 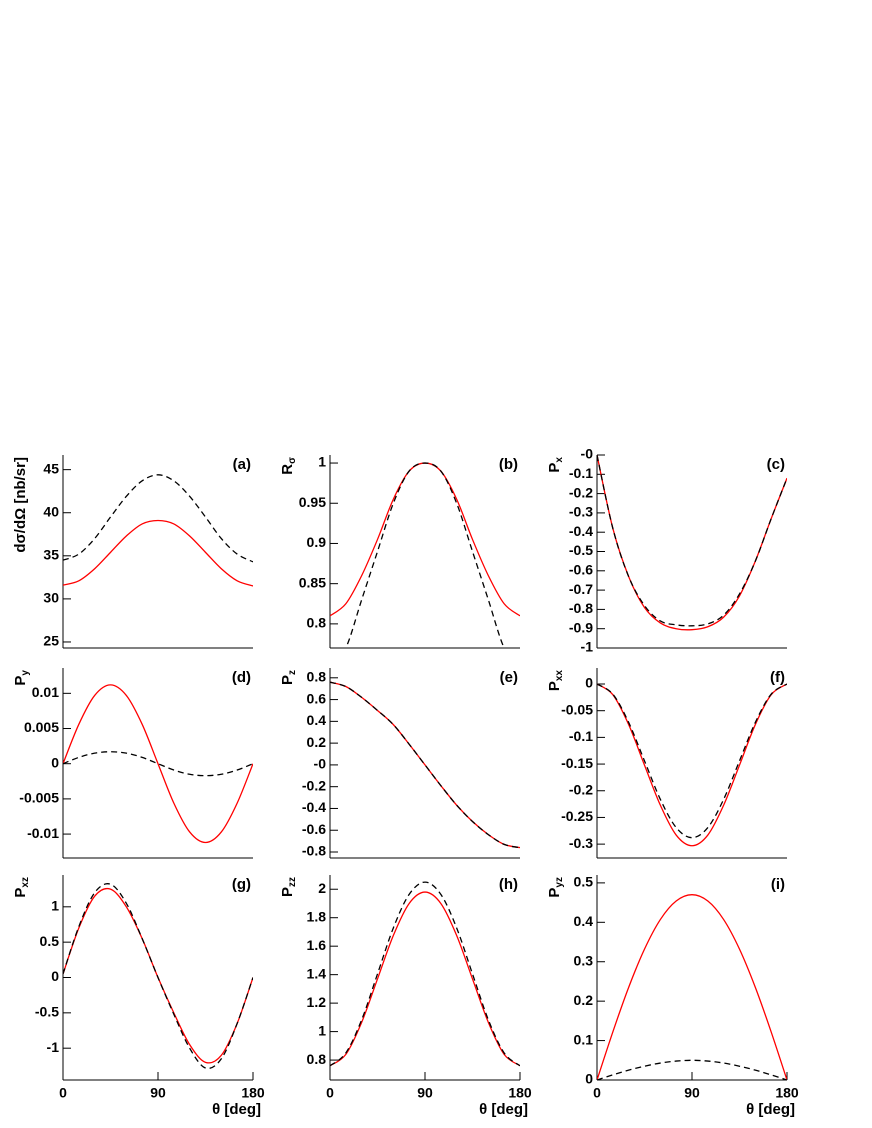 I want to click on y-tick-label: -0.7, so click(x=581, y=589).